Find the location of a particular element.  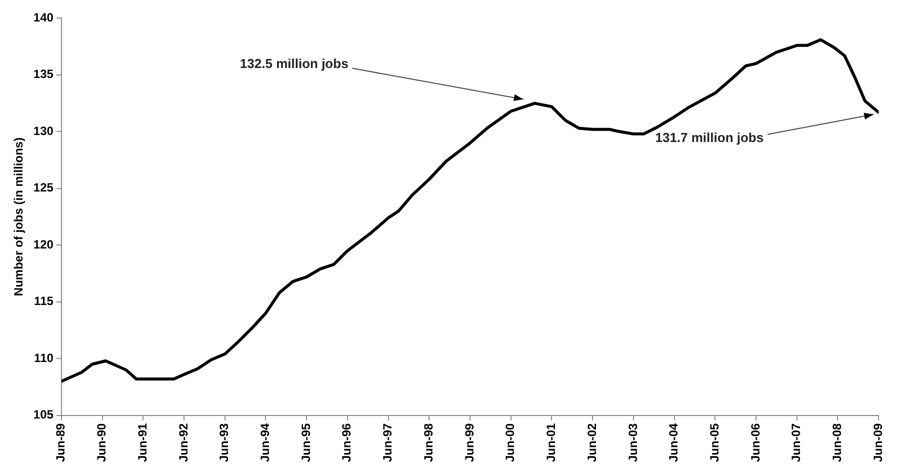

y-tick-label: 120 is located at coordinates (43, 244).